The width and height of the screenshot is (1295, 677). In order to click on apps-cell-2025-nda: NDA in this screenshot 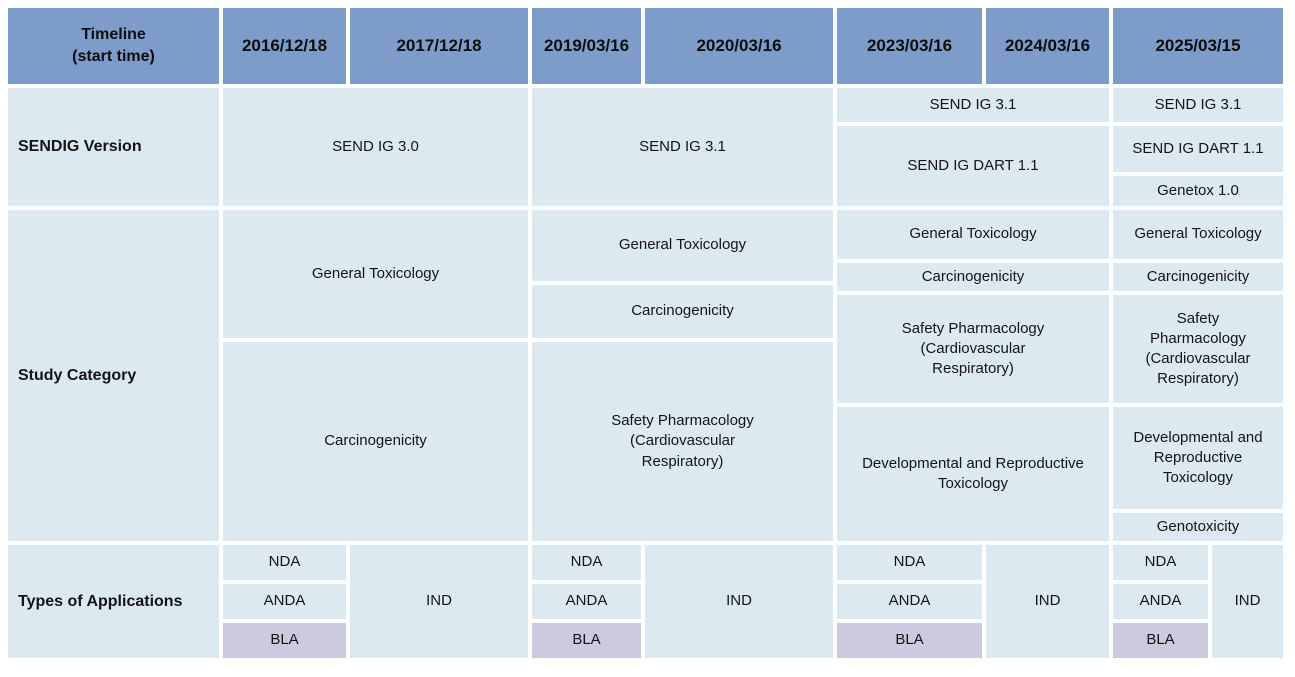, I will do `click(1160, 562)`.